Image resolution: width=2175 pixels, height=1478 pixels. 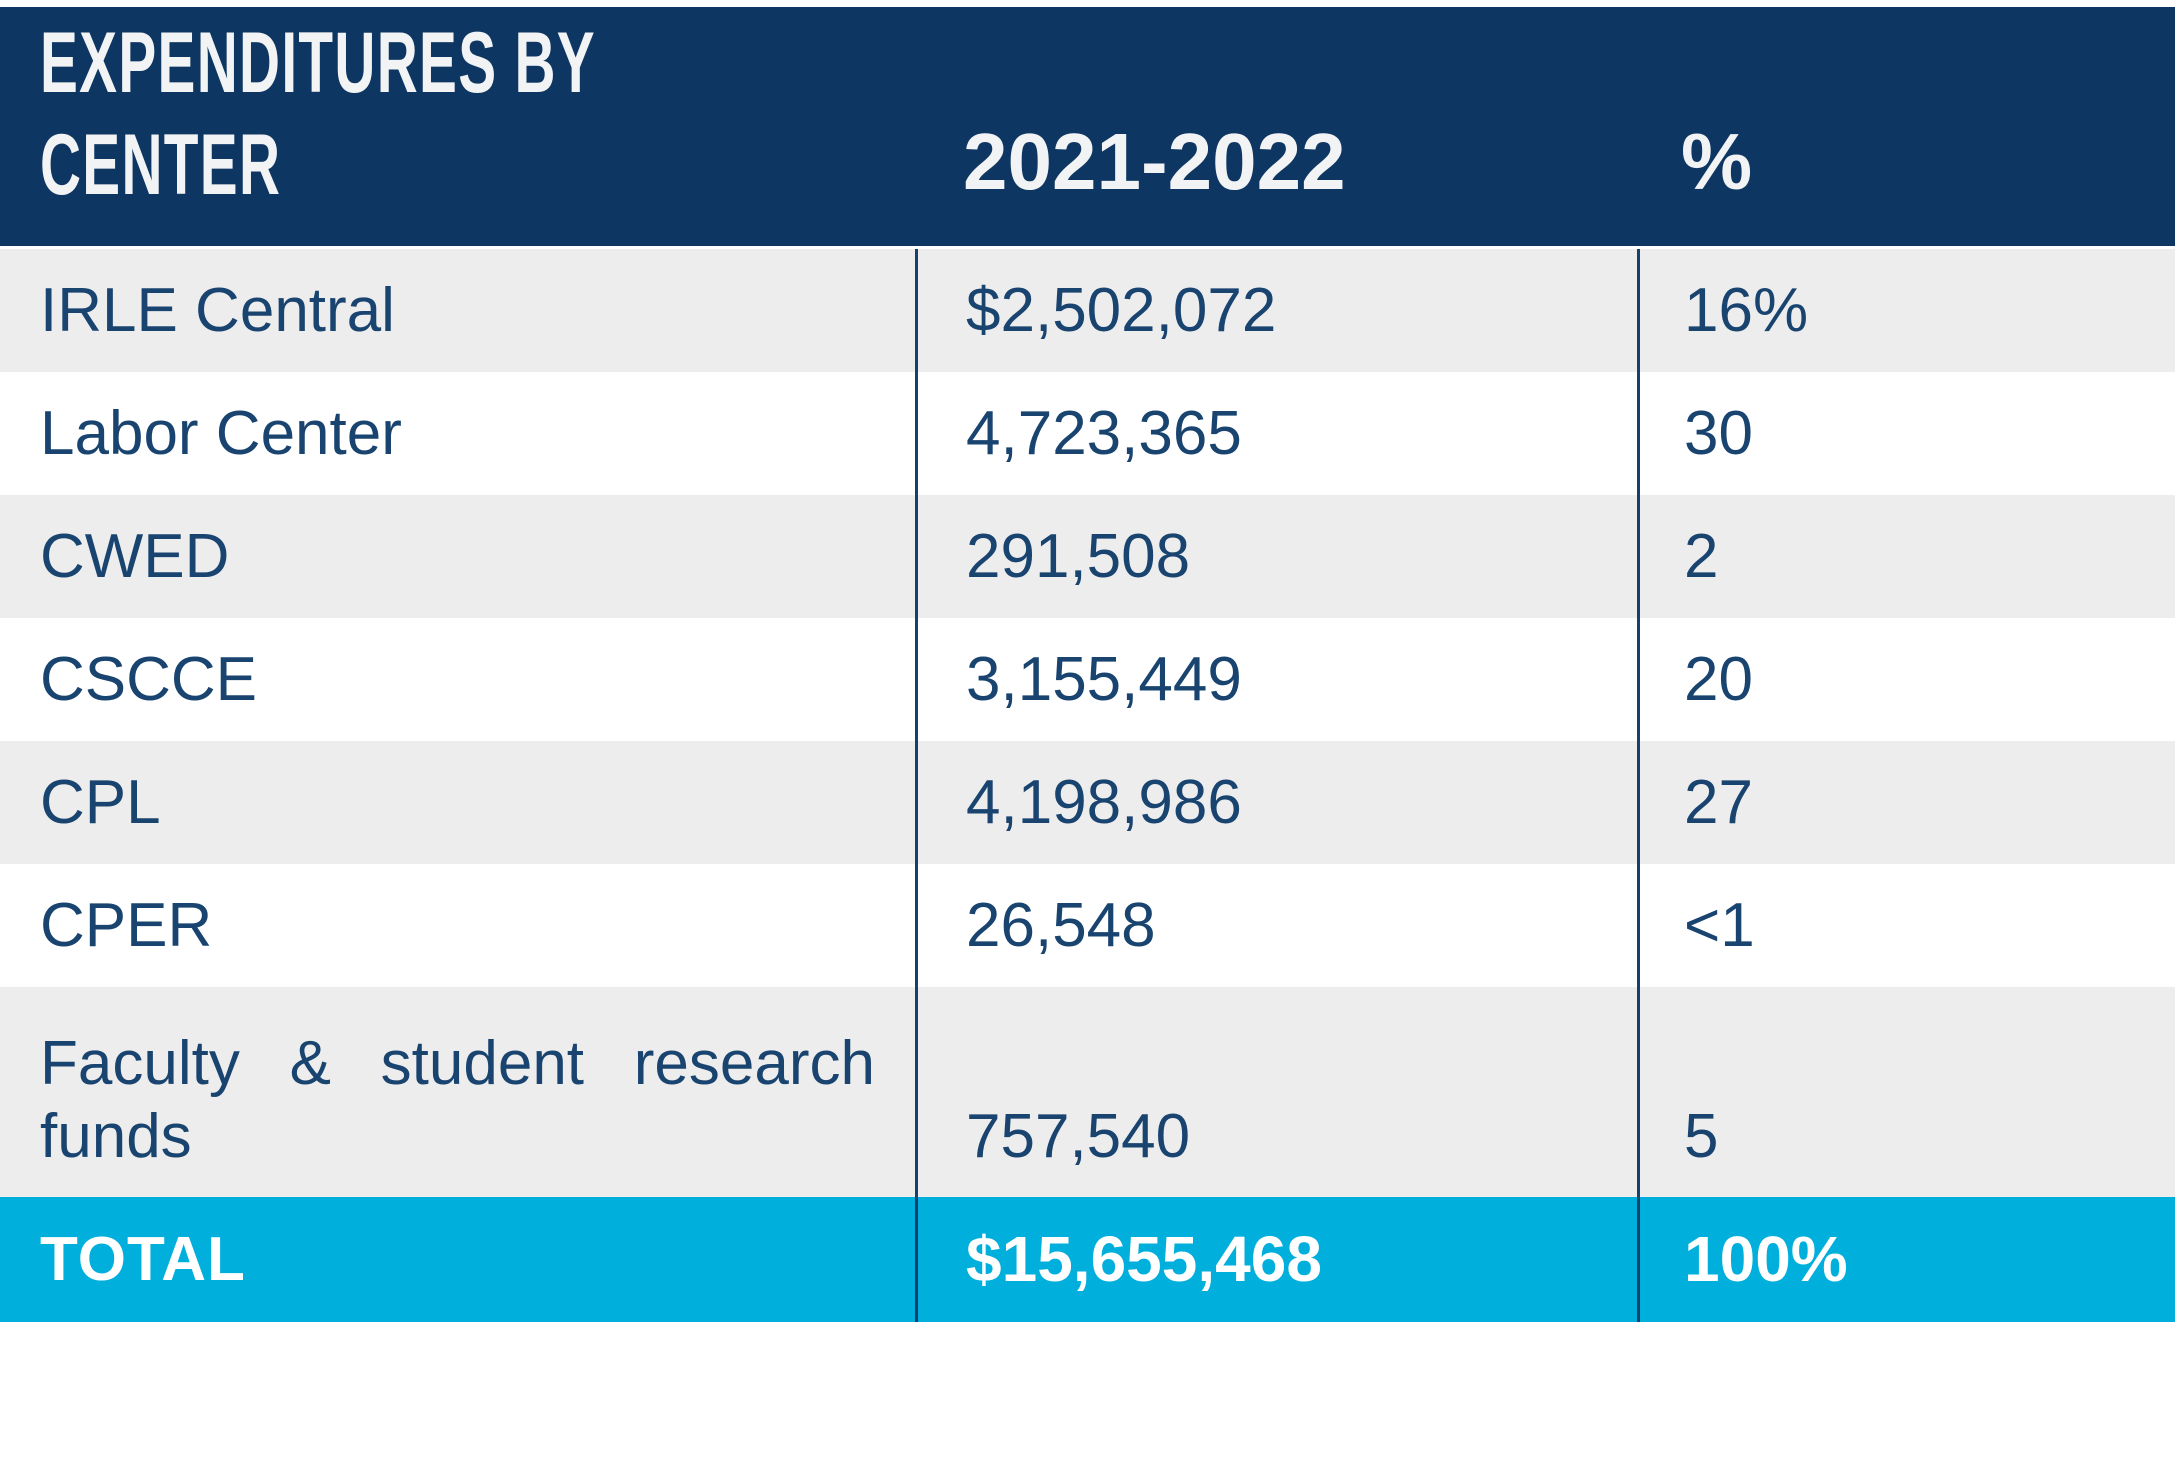 What do you see at coordinates (457, 925) in the screenshot?
I see `row-label-cell: CPER` at bounding box center [457, 925].